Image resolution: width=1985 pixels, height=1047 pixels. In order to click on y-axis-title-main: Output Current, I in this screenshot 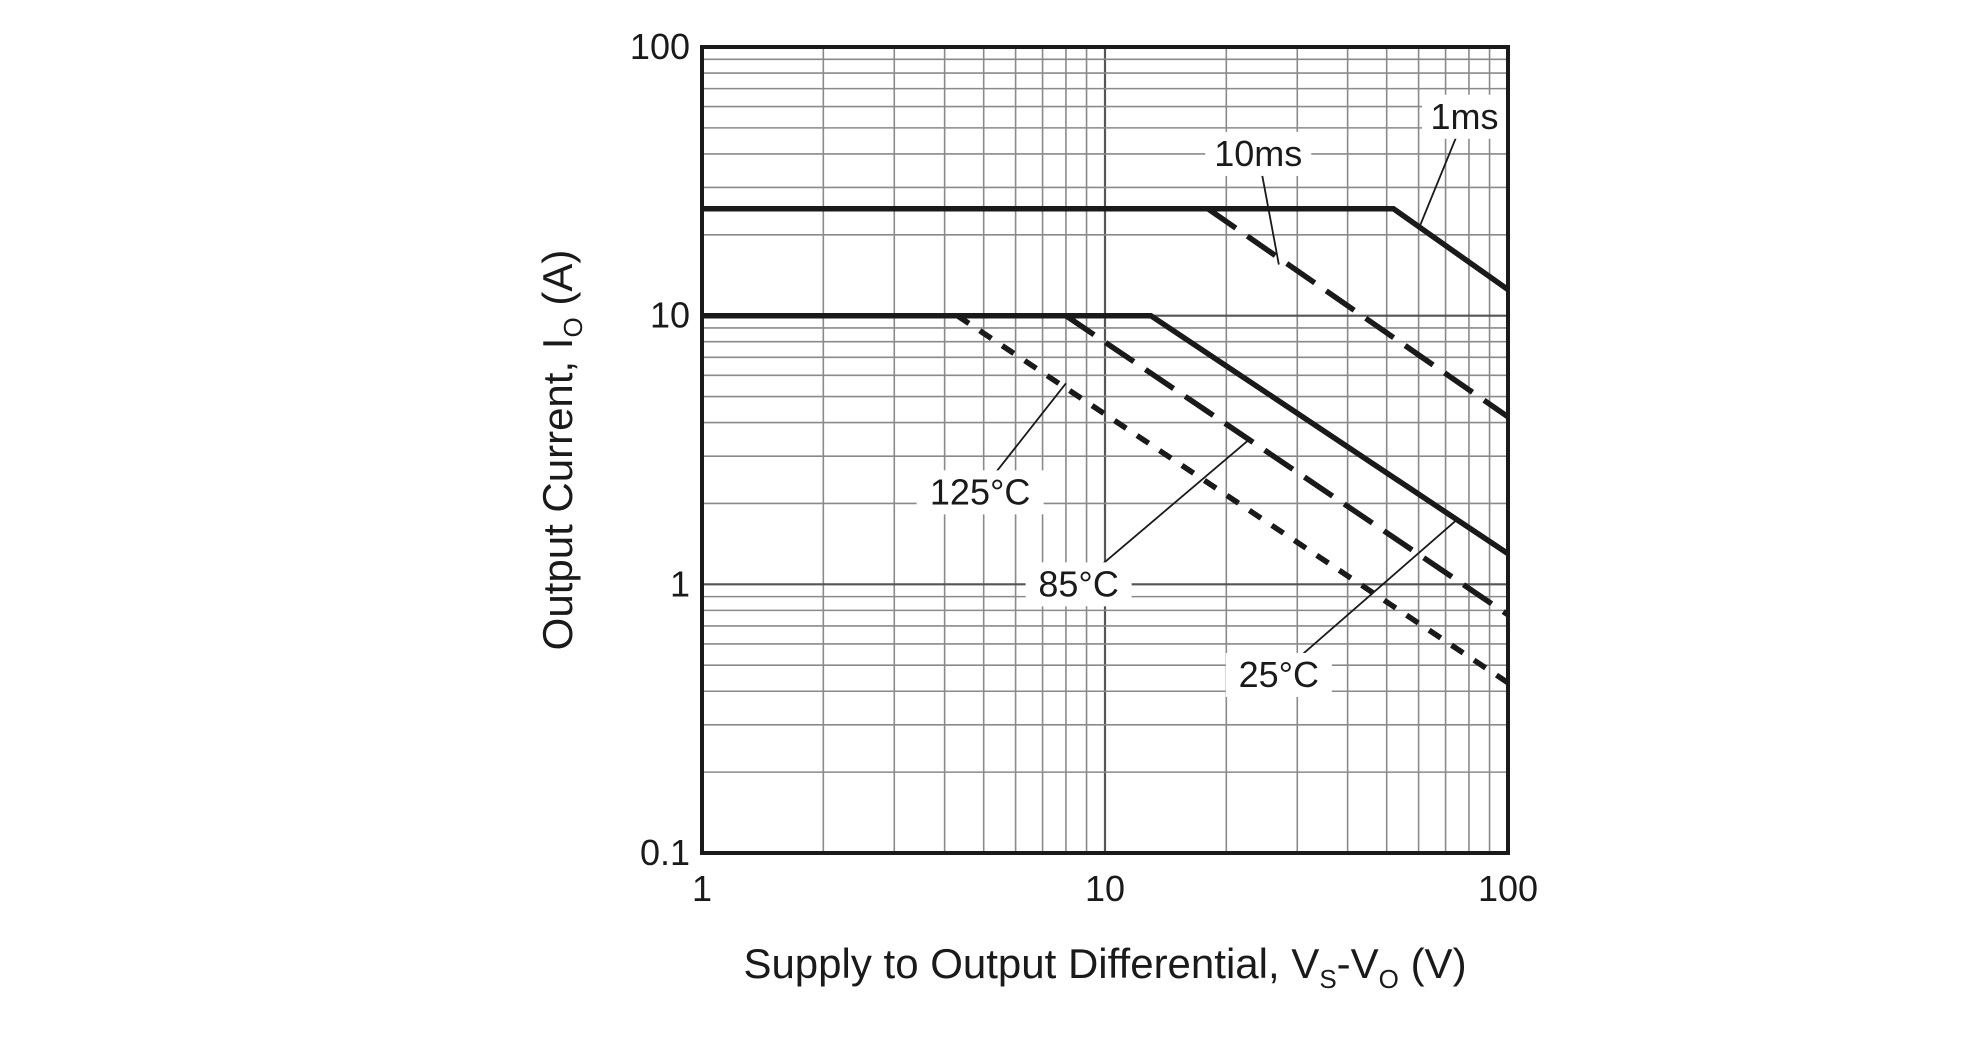, I will do `click(557, 494)`.